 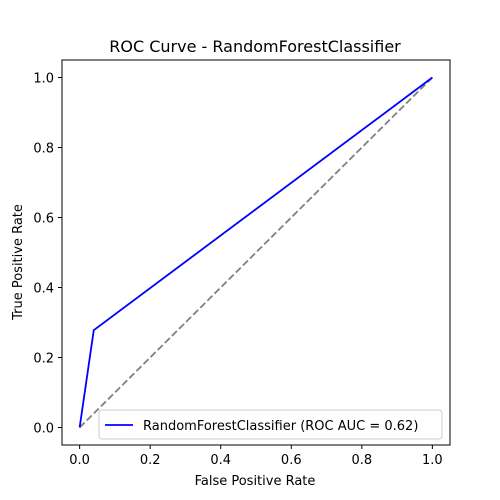 I want to click on y-tick-label: 0.8, so click(x=43, y=149).